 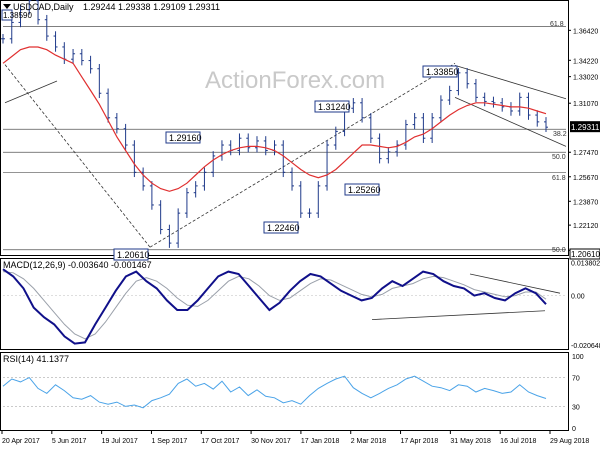 I want to click on channel-upper, so click(x=510, y=82).